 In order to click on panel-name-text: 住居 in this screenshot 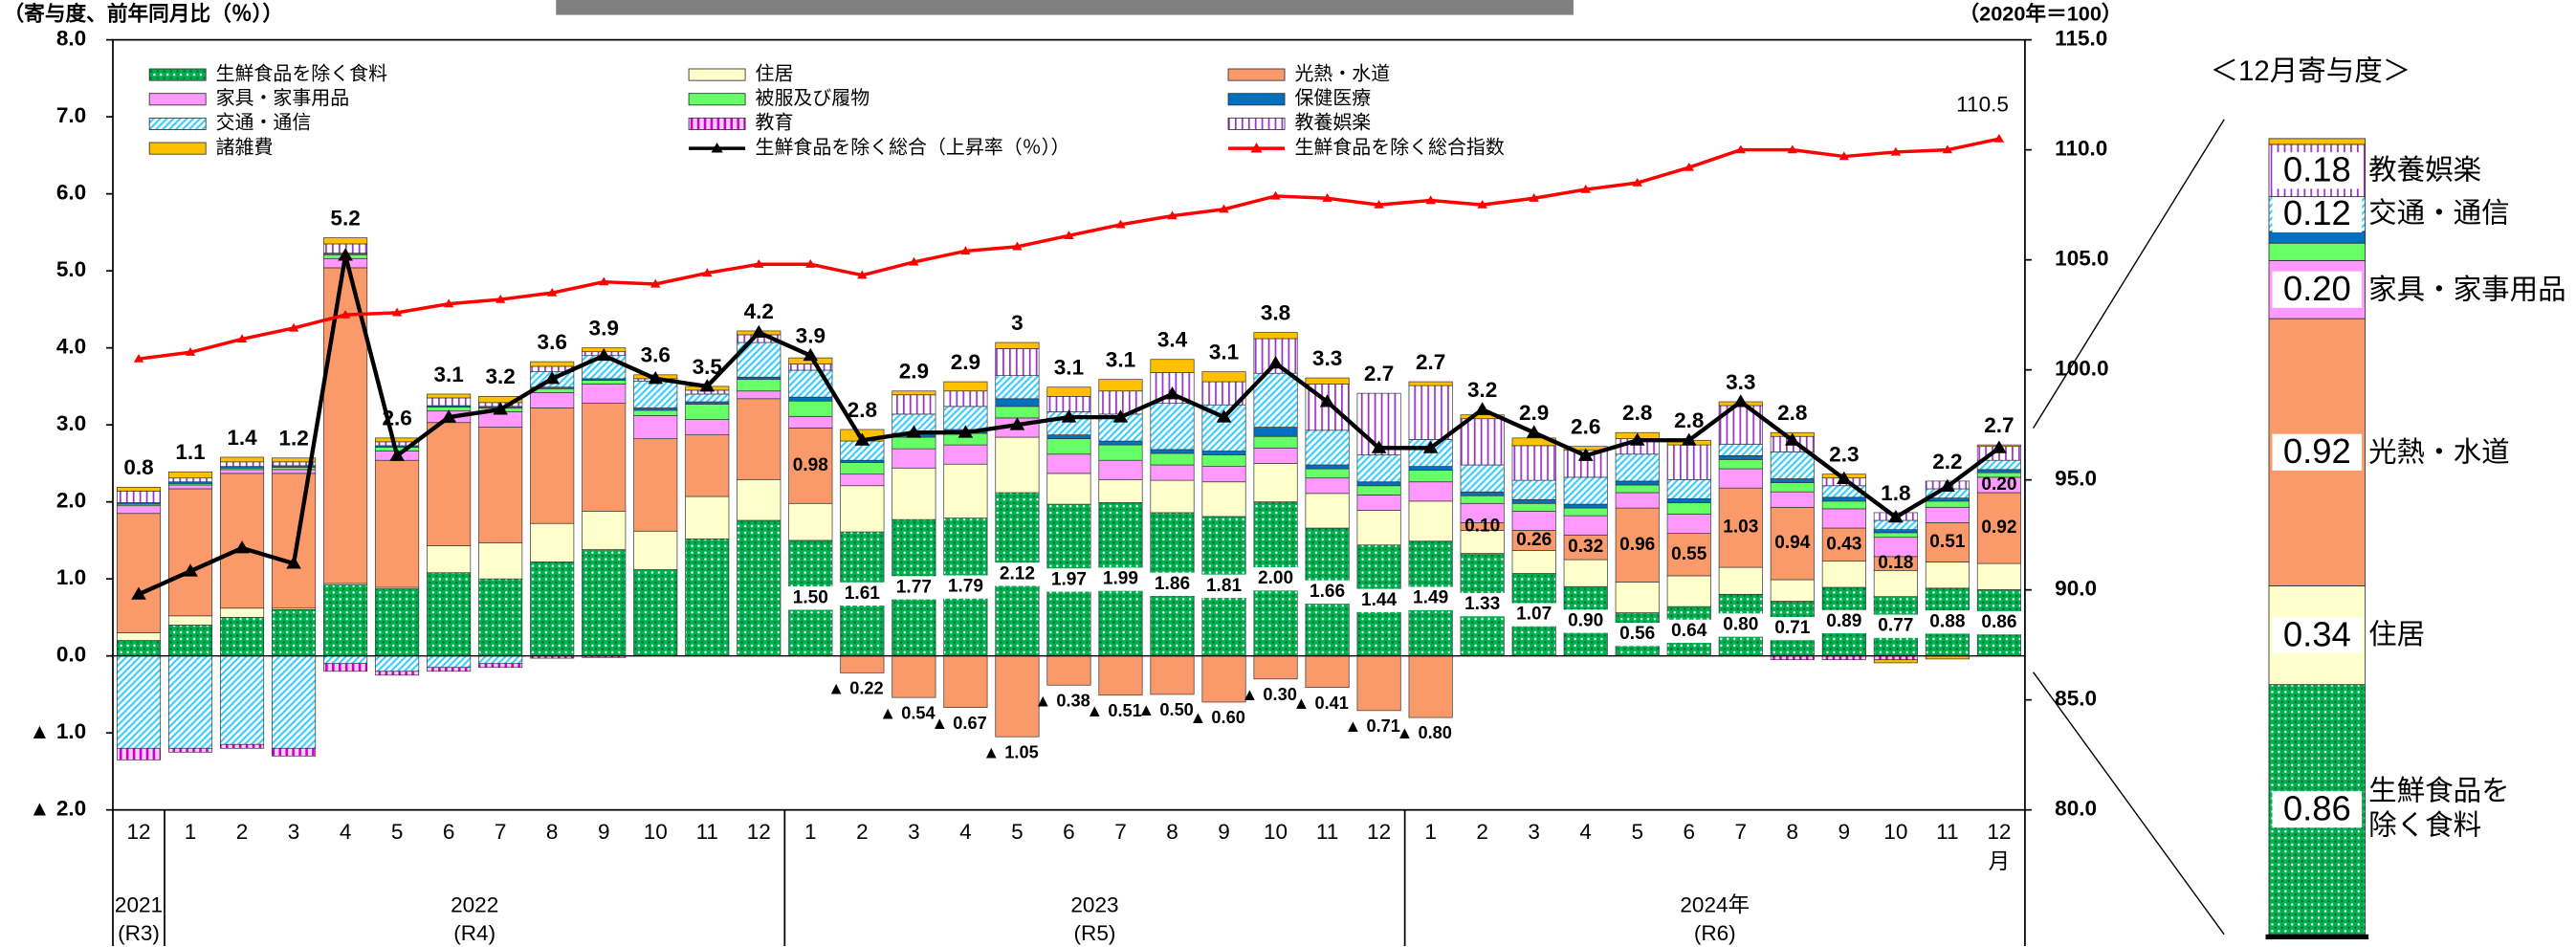, I will do `click(2397, 634)`.